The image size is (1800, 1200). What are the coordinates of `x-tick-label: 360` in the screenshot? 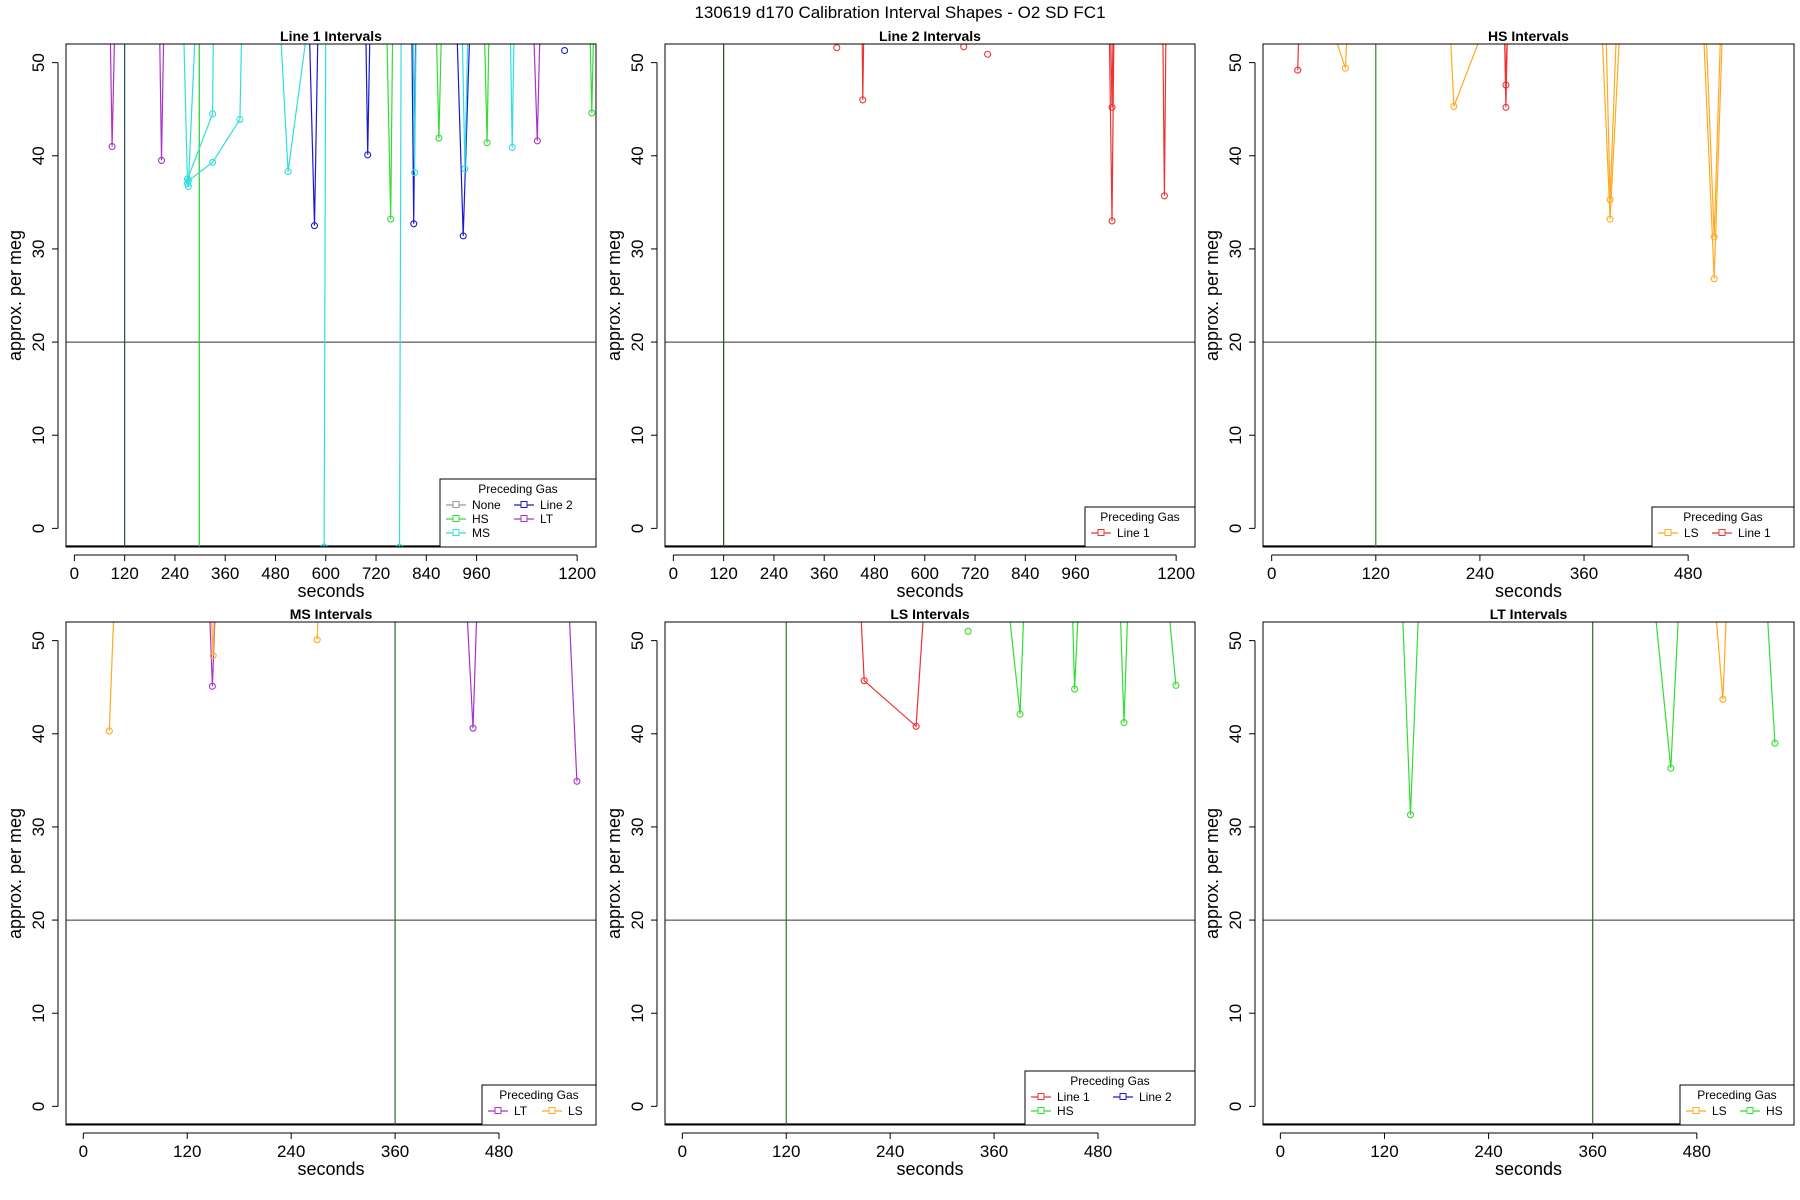 It's located at (395, 1151).